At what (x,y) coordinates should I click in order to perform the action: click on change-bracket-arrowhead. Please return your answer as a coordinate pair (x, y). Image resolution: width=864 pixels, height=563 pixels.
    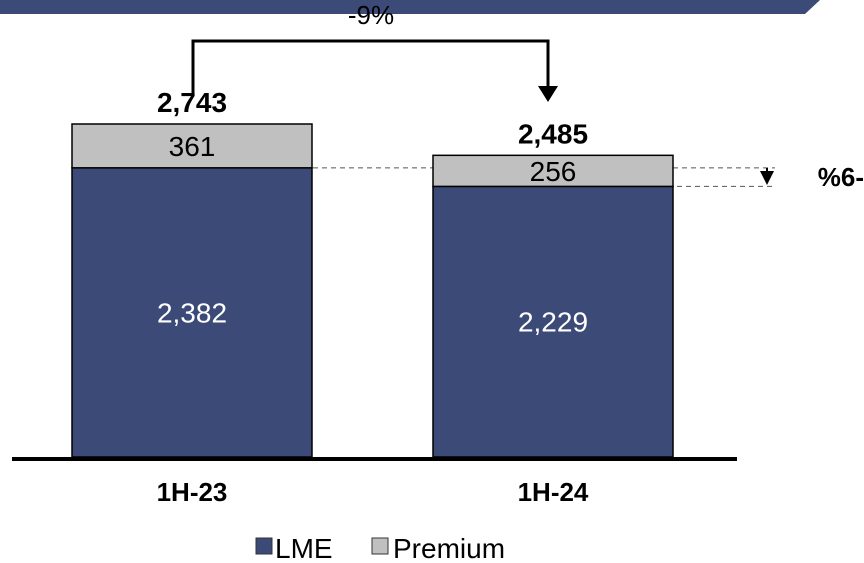
    Looking at the image, I should click on (548, 94).